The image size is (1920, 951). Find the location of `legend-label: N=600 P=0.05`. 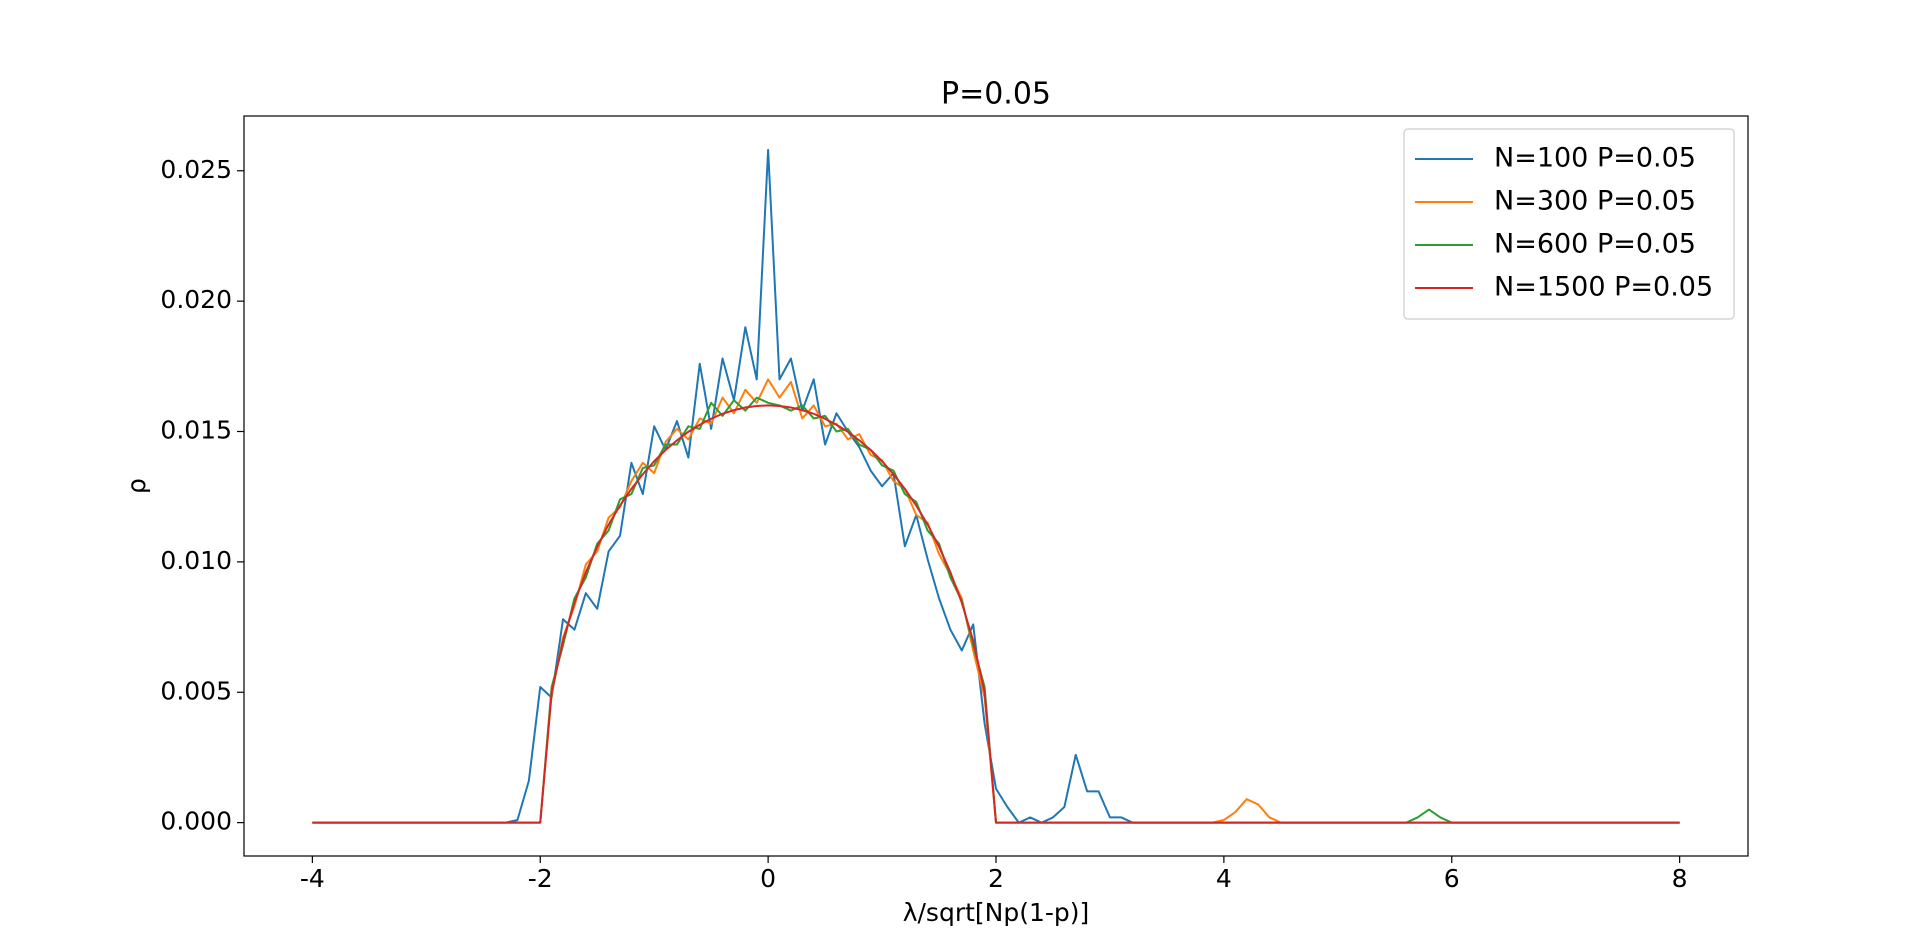

legend-label: N=600 P=0.05 is located at coordinates (1595, 244).